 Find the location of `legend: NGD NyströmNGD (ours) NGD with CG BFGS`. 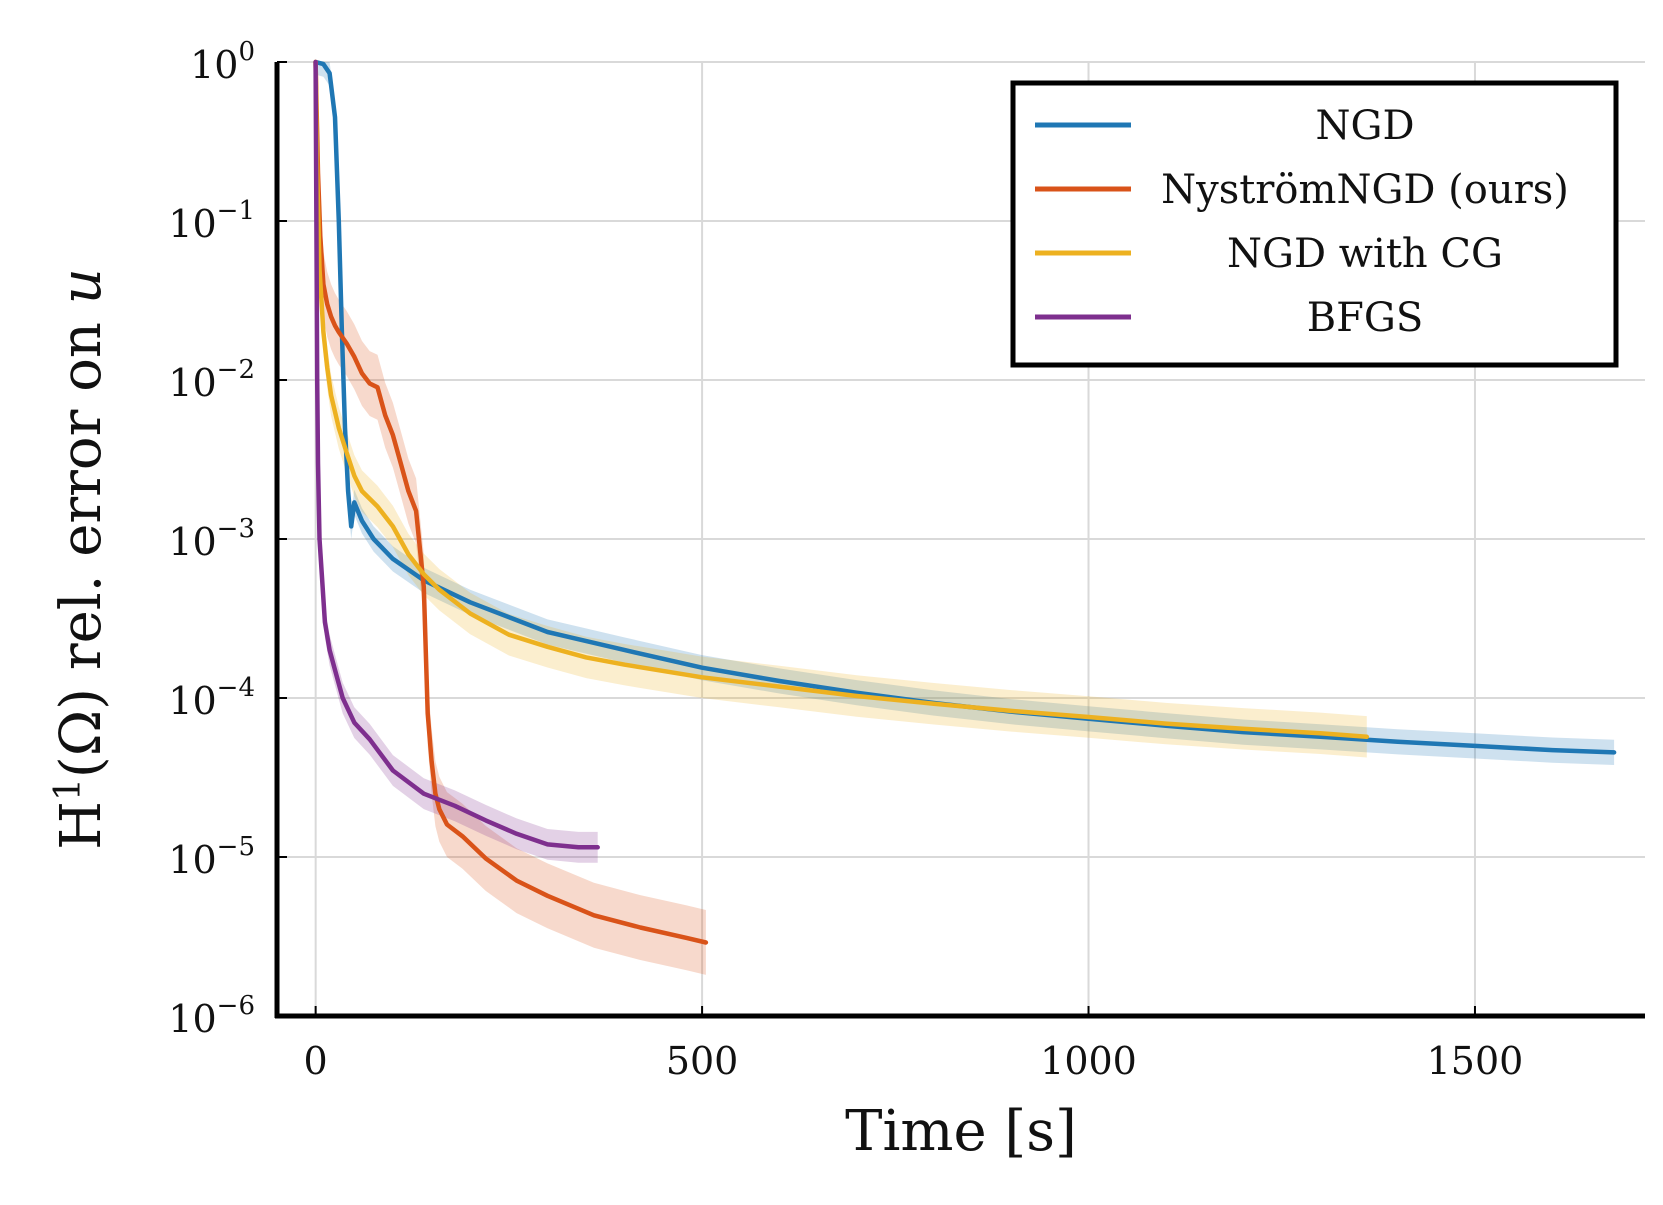

legend: NGD NyströmNGD (ours) NGD with CG BFGS is located at coordinates (1314, 224).